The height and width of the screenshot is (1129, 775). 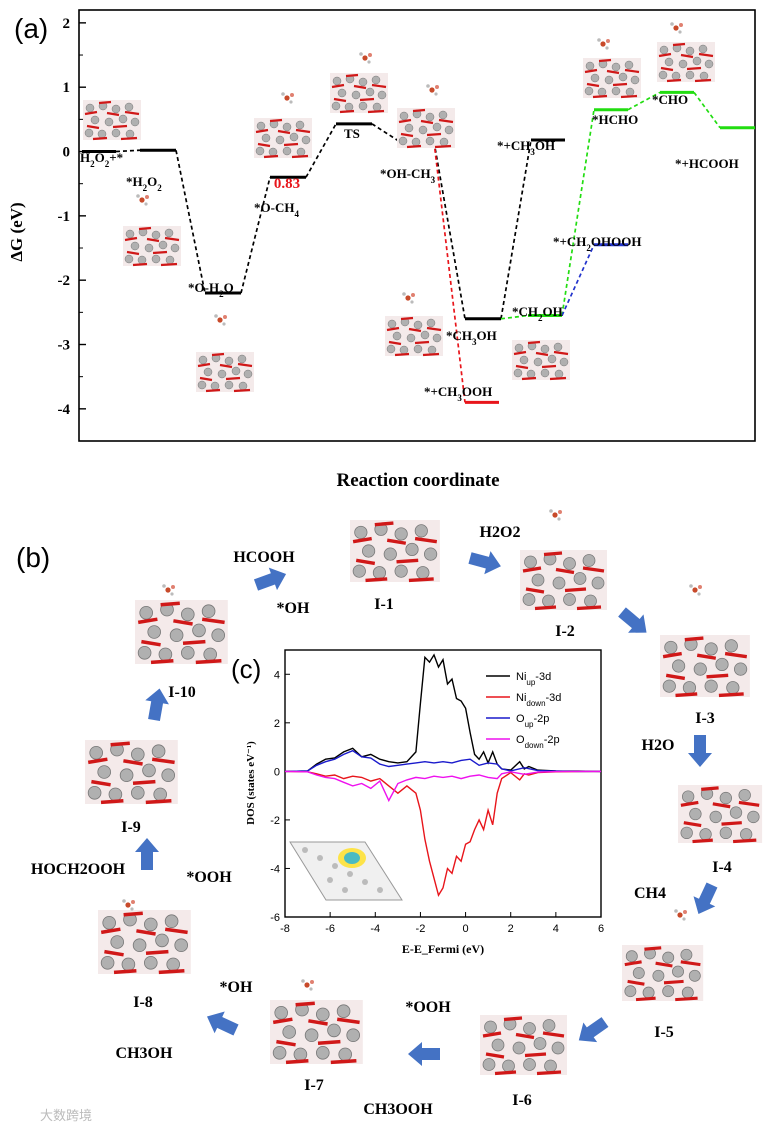 I want to click on state-label-s10: *HCHO, so click(x=615, y=119).